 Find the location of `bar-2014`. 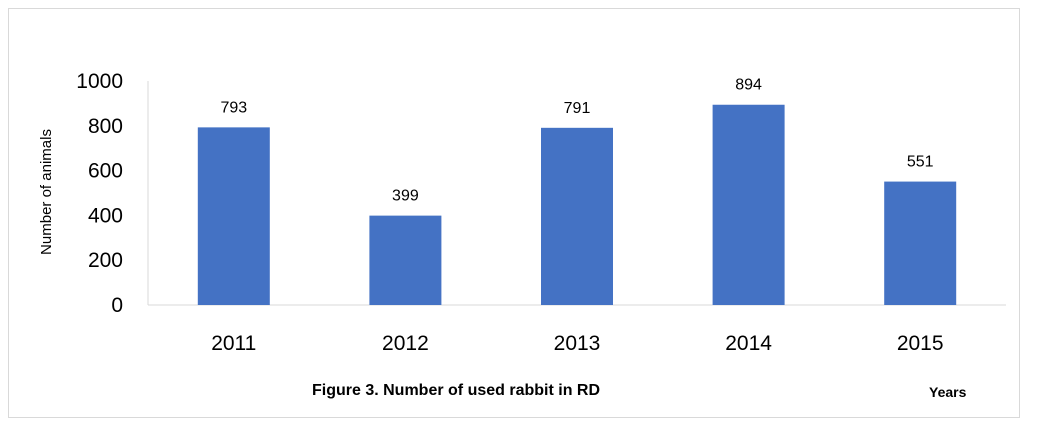

bar-2014 is located at coordinates (748, 204).